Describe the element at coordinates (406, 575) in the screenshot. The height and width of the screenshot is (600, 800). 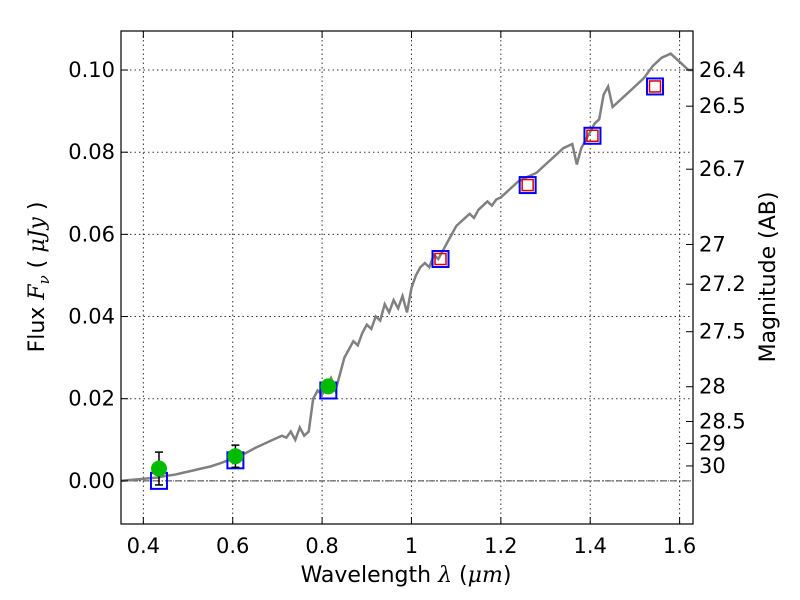
I see `x-axis-label: Wavelength λ (μm)` at that location.